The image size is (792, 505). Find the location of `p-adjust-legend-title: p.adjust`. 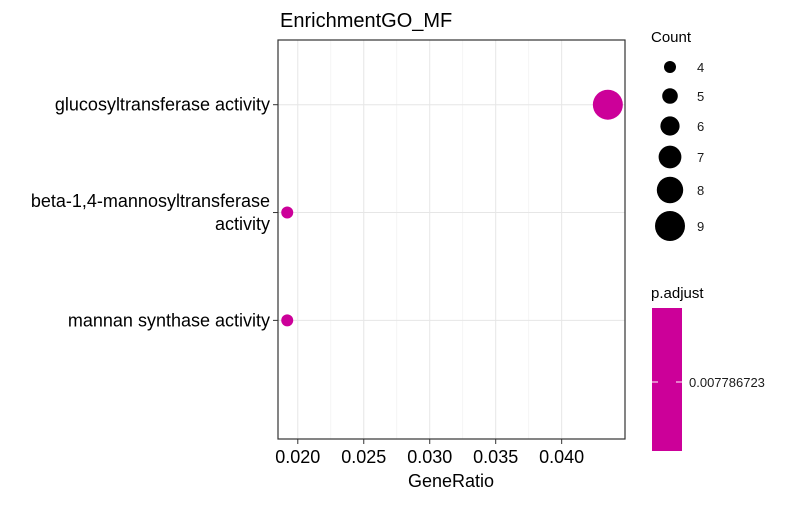

p-adjust-legend-title: p.adjust is located at coordinates (677, 293).